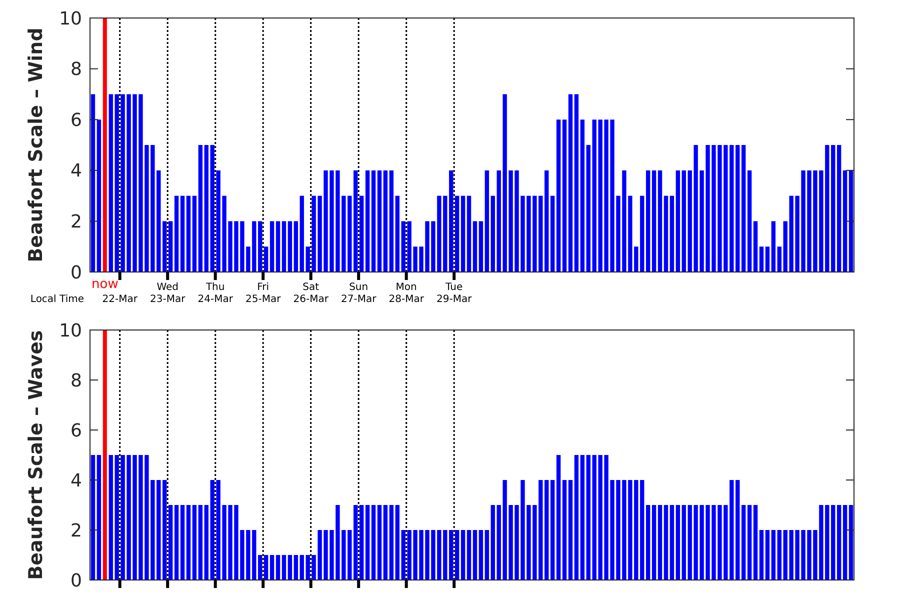 The image size is (900, 600). Describe the element at coordinates (76, 222) in the screenshot. I see `y-tick-label: 2` at that location.